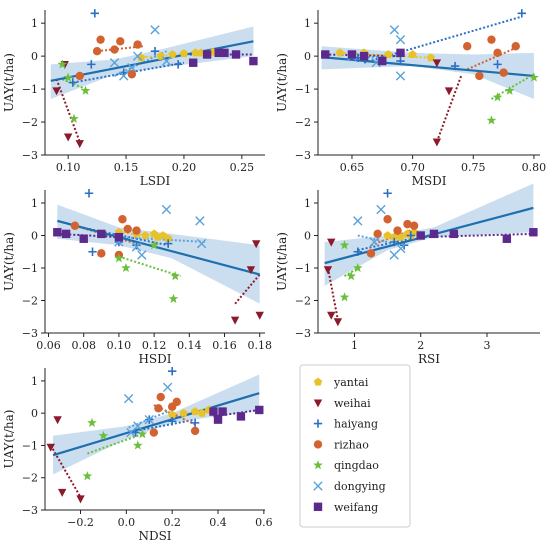 The width and height of the screenshot is (550, 544). What do you see at coordinates (351, 444) in the screenshot?
I see `legend-label-rizhao: rizhao` at bounding box center [351, 444].